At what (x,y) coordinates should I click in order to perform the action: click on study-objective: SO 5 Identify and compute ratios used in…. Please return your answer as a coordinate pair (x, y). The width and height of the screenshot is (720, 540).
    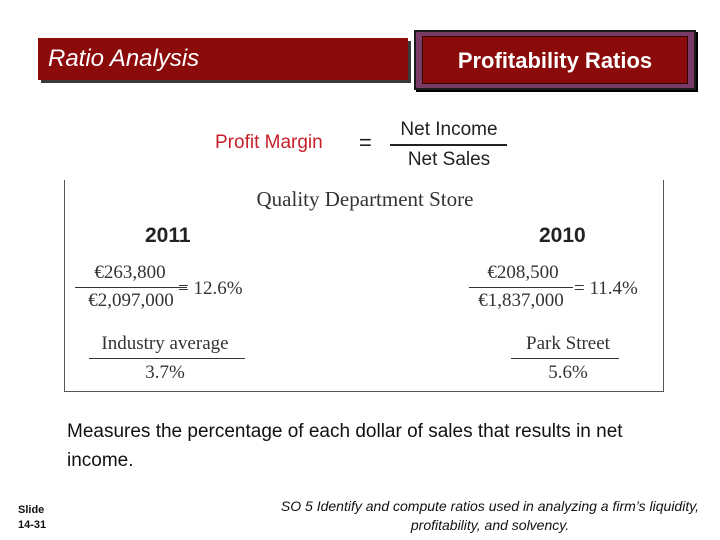
    Looking at the image, I should click on (490, 515).